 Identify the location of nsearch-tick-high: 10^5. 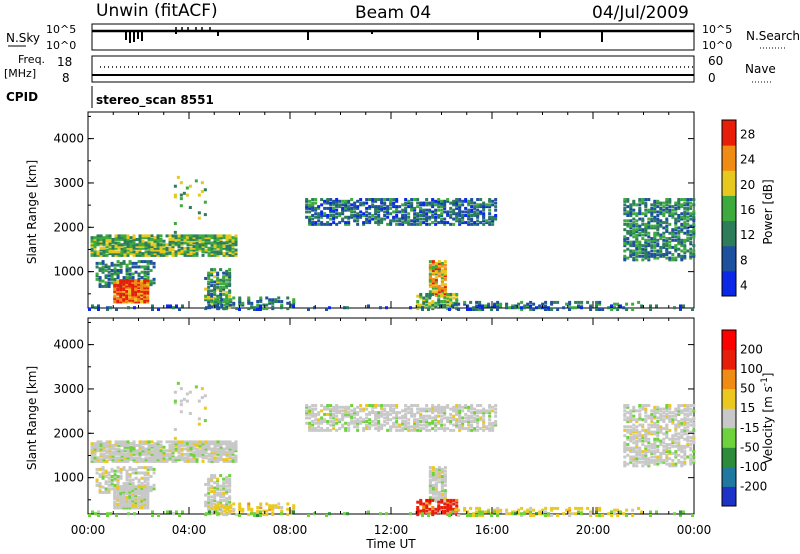
(717, 29).